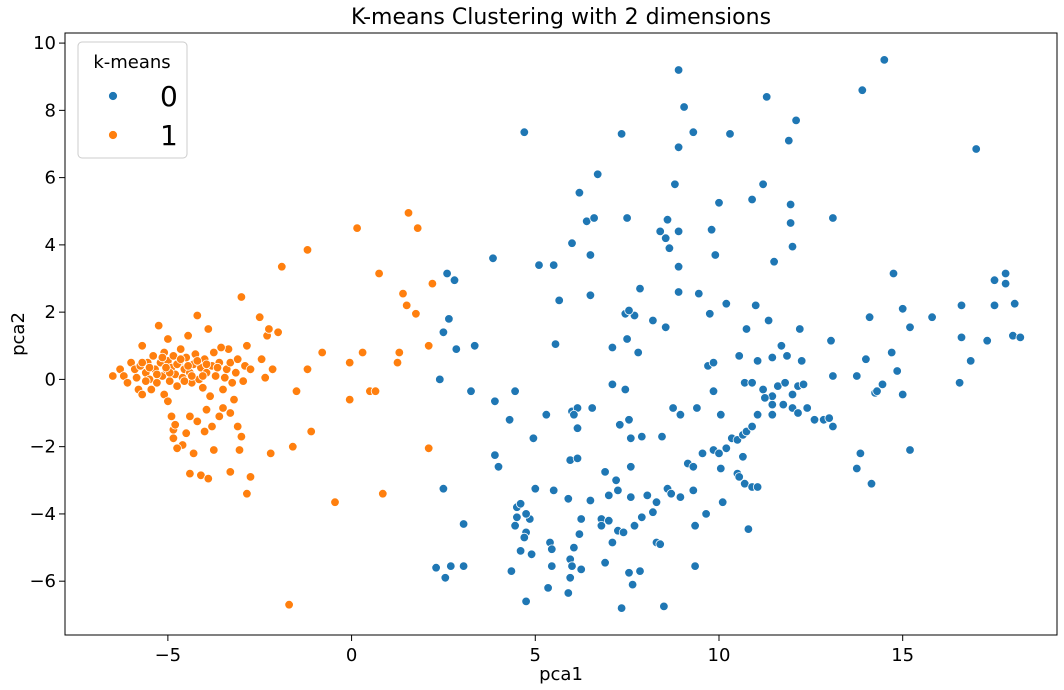  What do you see at coordinates (131, 62) in the screenshot?
I see `legend-title: k-means` at bounding box center [131, 62].